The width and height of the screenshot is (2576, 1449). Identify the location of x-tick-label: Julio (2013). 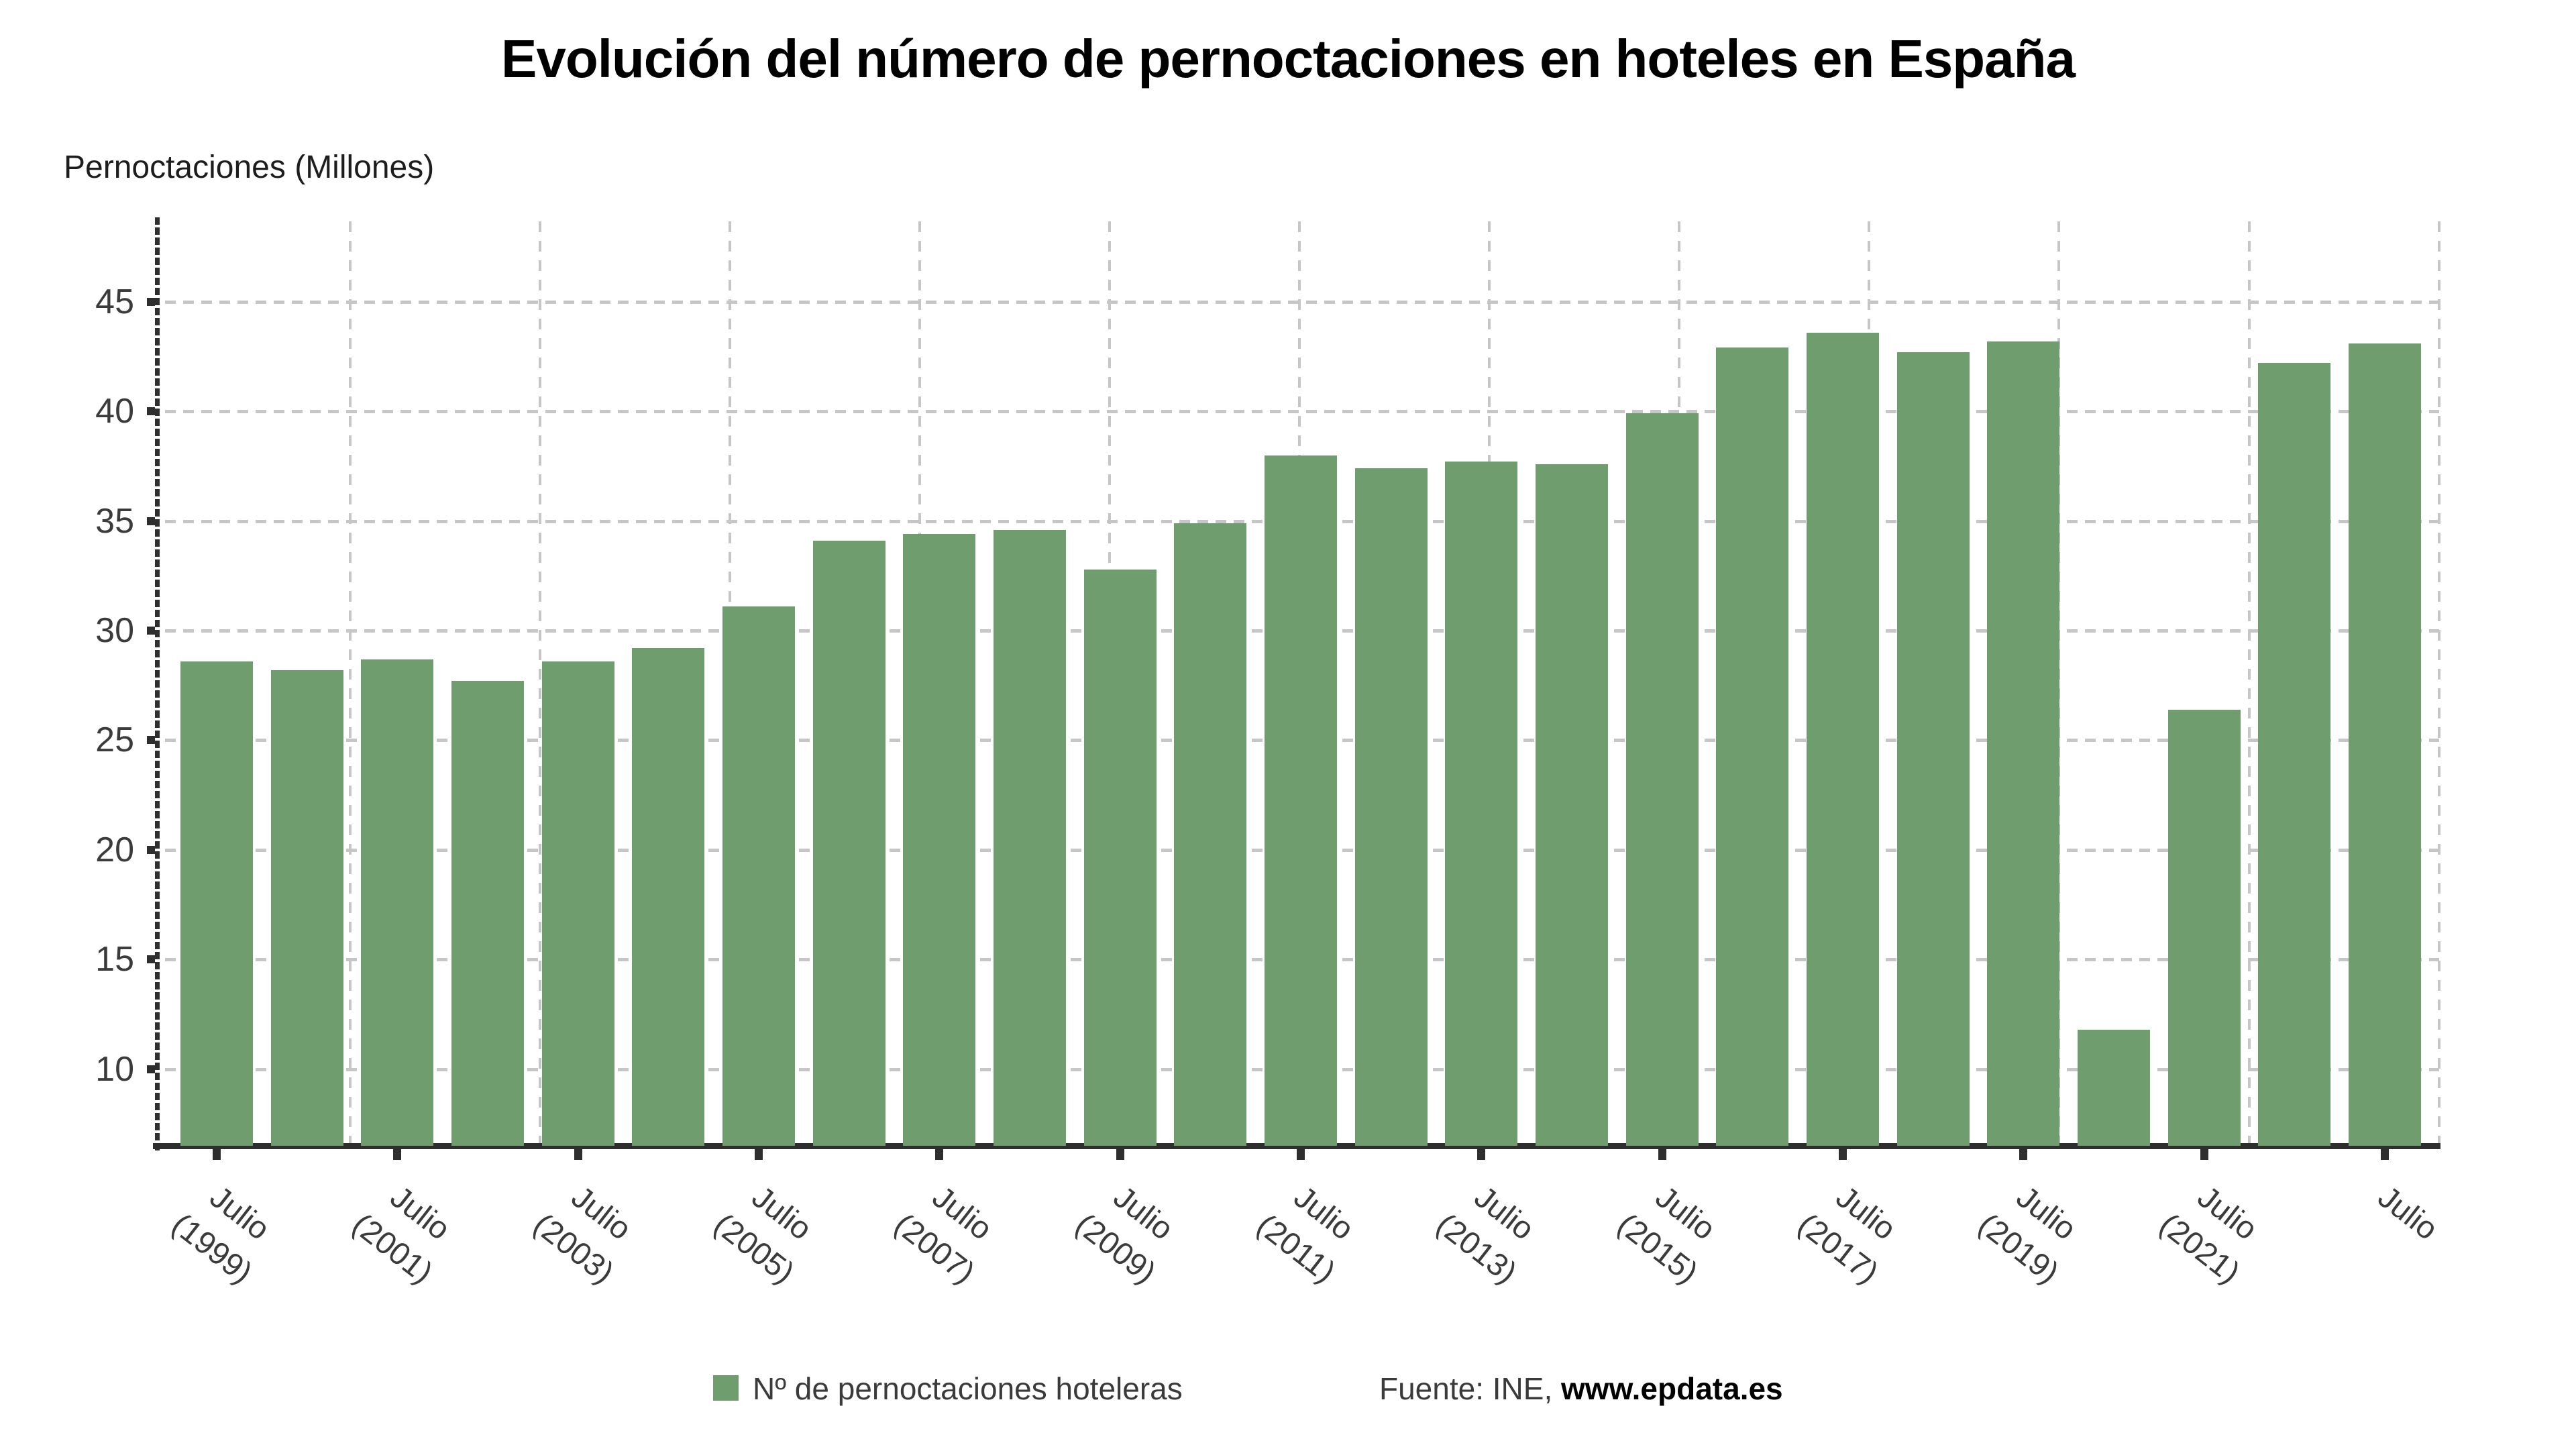
(1486, 1234).